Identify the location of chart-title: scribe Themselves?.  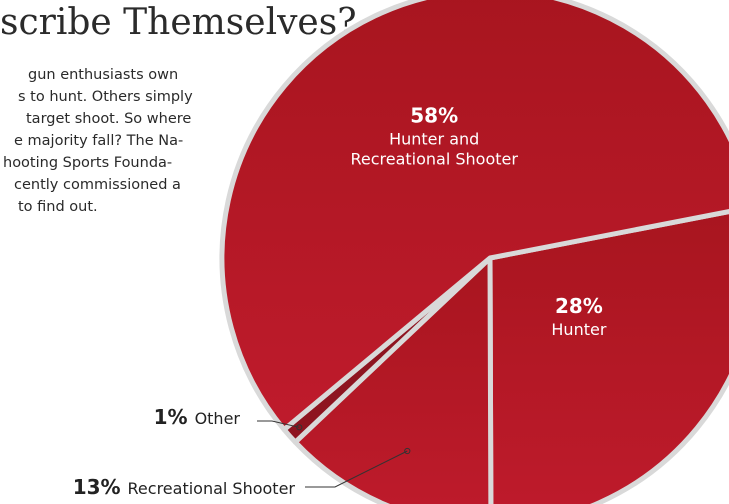
(178, 22).